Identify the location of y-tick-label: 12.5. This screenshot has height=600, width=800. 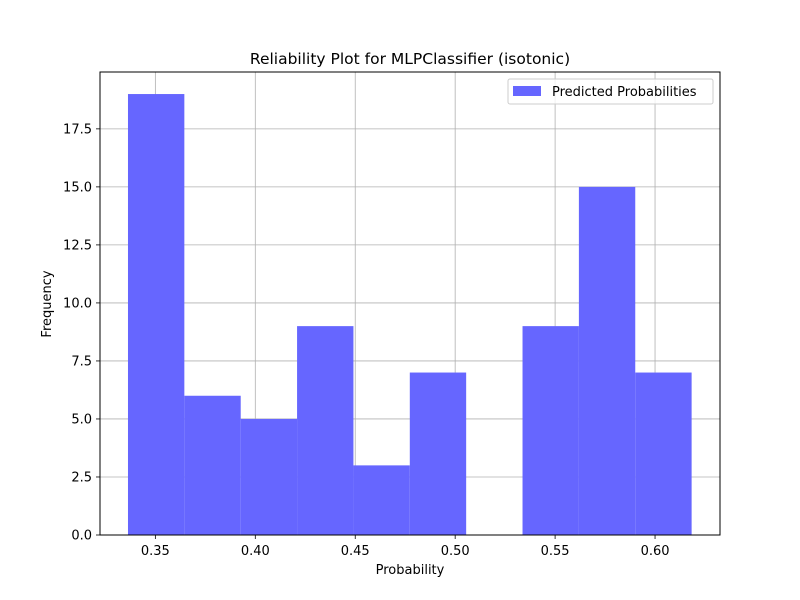
(77, 245).